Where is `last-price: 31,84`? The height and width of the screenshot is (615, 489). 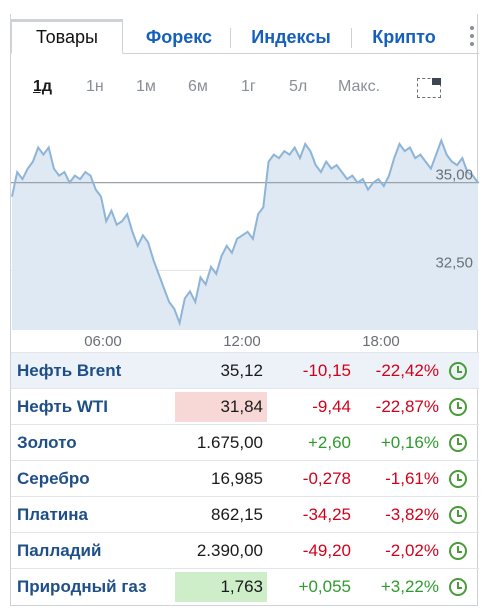
last-price: 31,84 is located at coordinates (221, 407).